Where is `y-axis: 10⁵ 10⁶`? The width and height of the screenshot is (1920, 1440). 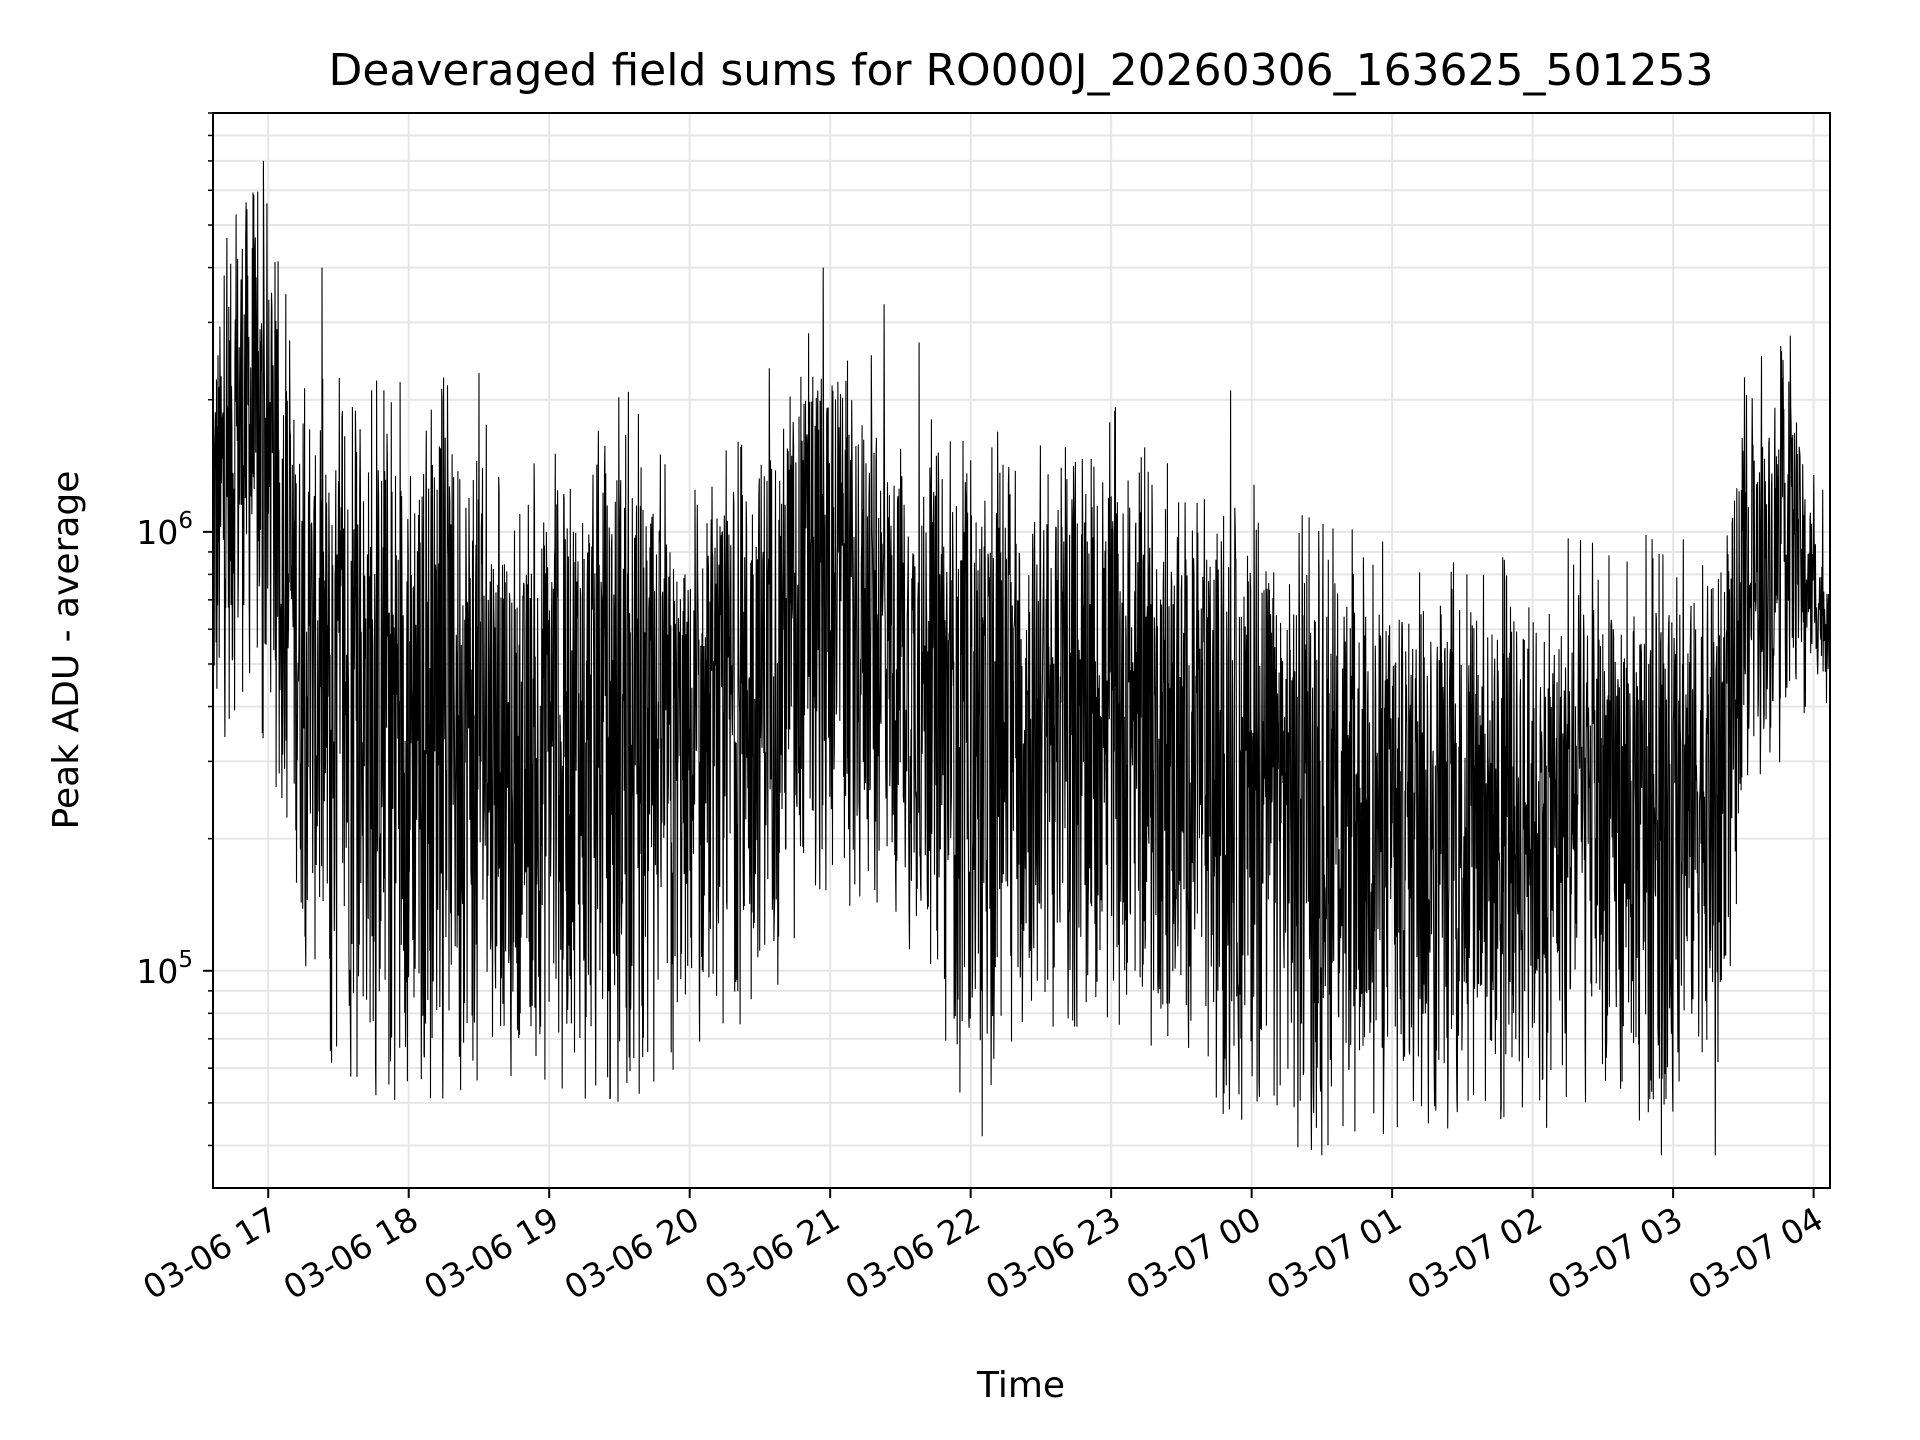
y-axis: 10⁵ 10⁶ is located at coordinates (174, 629).